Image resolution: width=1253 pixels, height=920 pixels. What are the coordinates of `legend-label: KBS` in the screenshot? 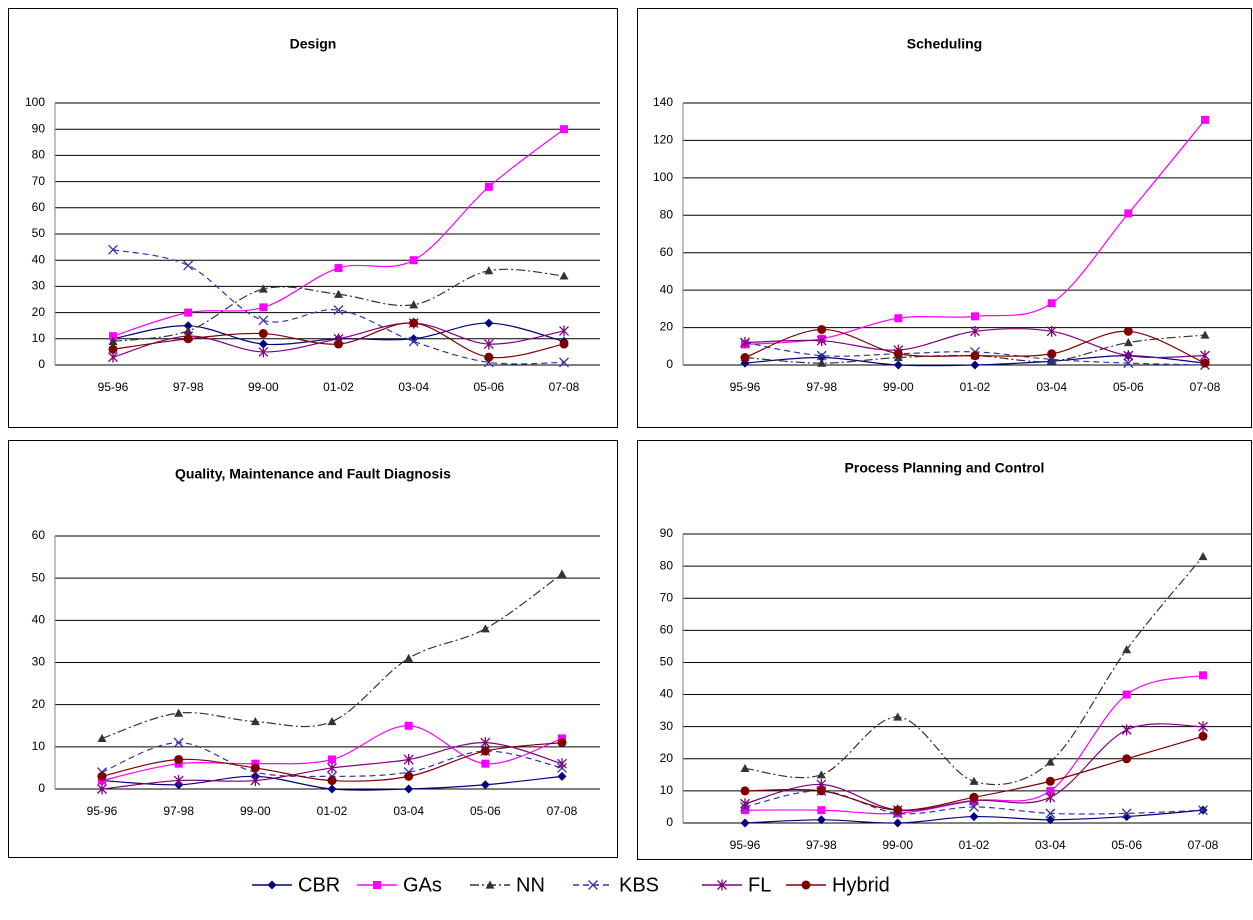 It's located at (639, 885).